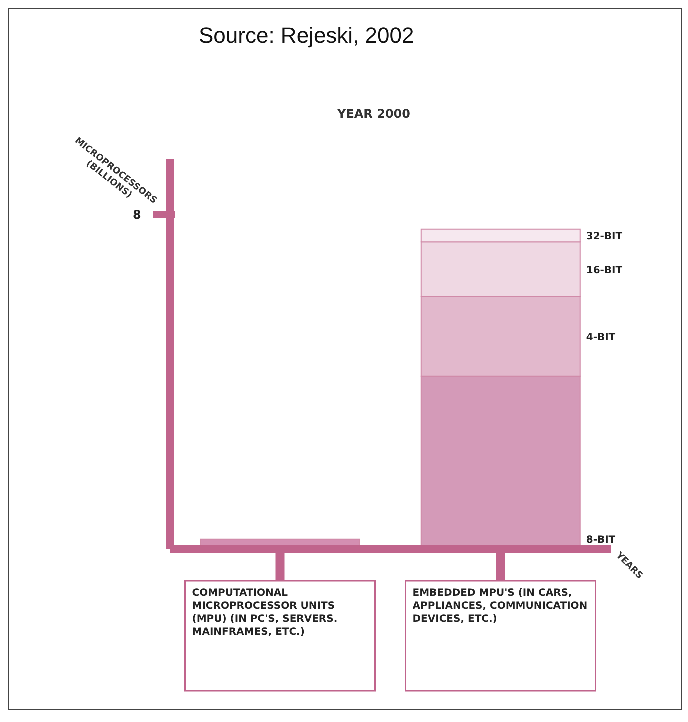 The image size is (688, 722). I want to click on series-label: 4-BIT, so click(601, 338).